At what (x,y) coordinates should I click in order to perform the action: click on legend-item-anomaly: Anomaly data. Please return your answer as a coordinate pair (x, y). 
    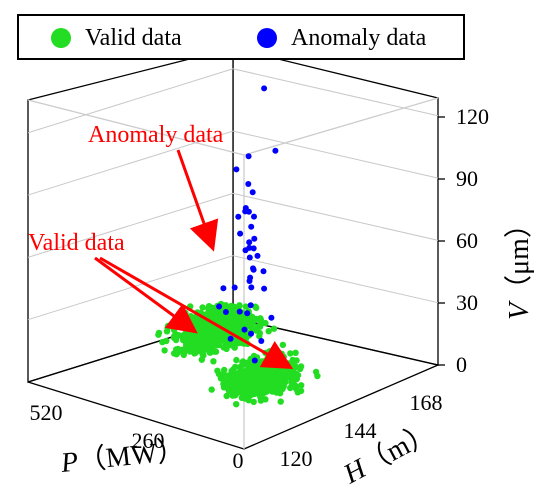
    Looking at the image, I should click on (341, 38).